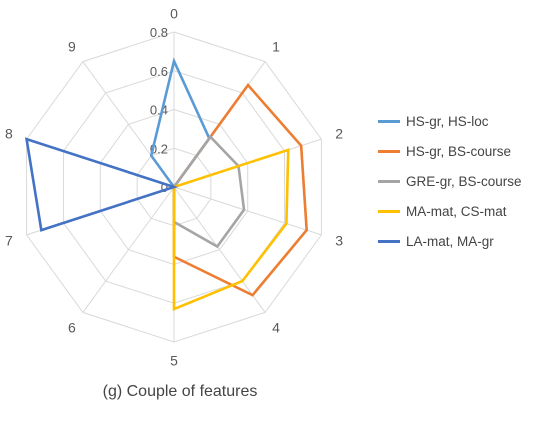  What do you see at coordinates (339, 133) in the screenshot?
I see `category-label: 2` at bounding box center [339, 133].